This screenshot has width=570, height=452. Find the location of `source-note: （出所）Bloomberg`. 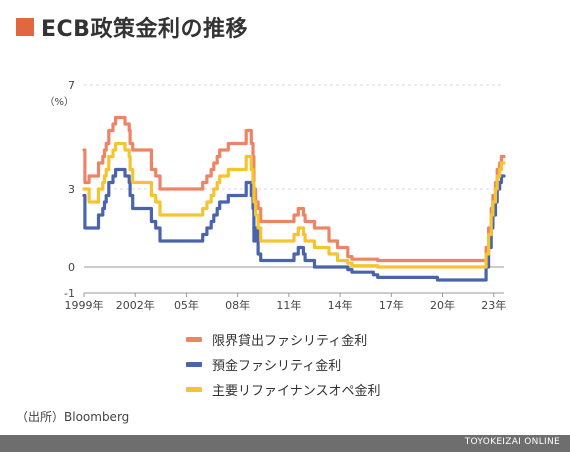

source-note: （出所）Bloomberg is located at coordinates (73, 417).